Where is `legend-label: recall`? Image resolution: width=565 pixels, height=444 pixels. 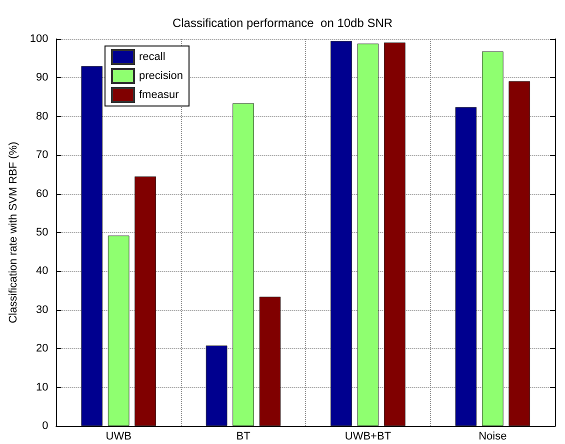 legend-label: recall is located at coordinates (152, 57).